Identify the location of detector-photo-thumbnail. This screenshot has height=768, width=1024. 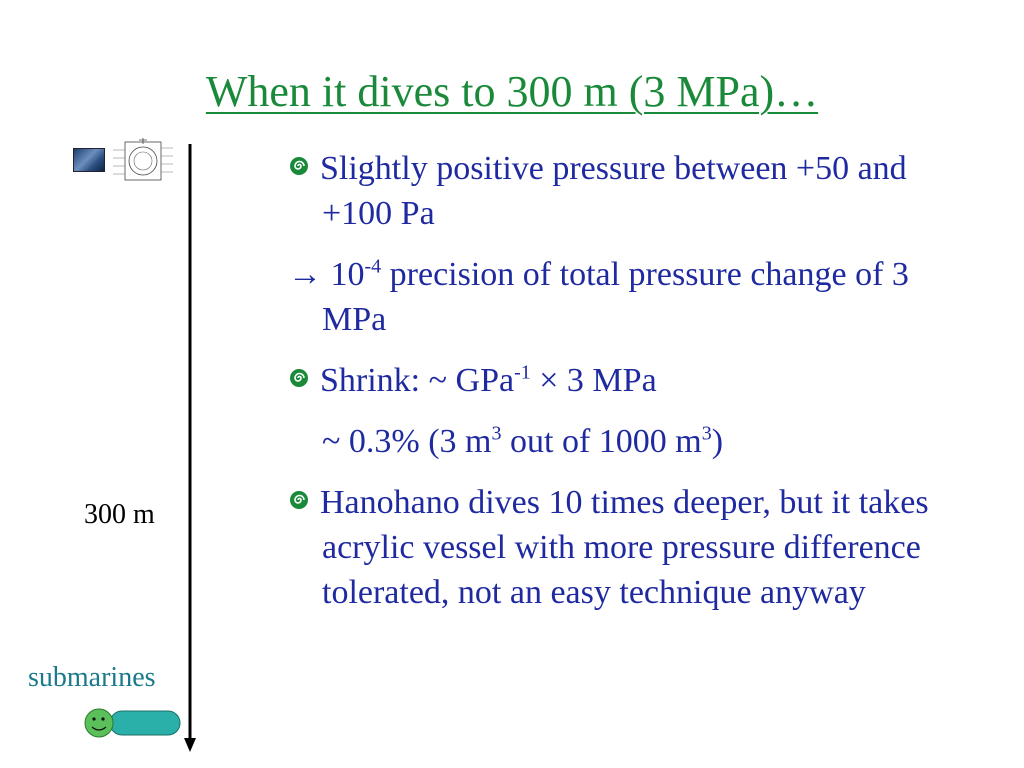
(89, 160).